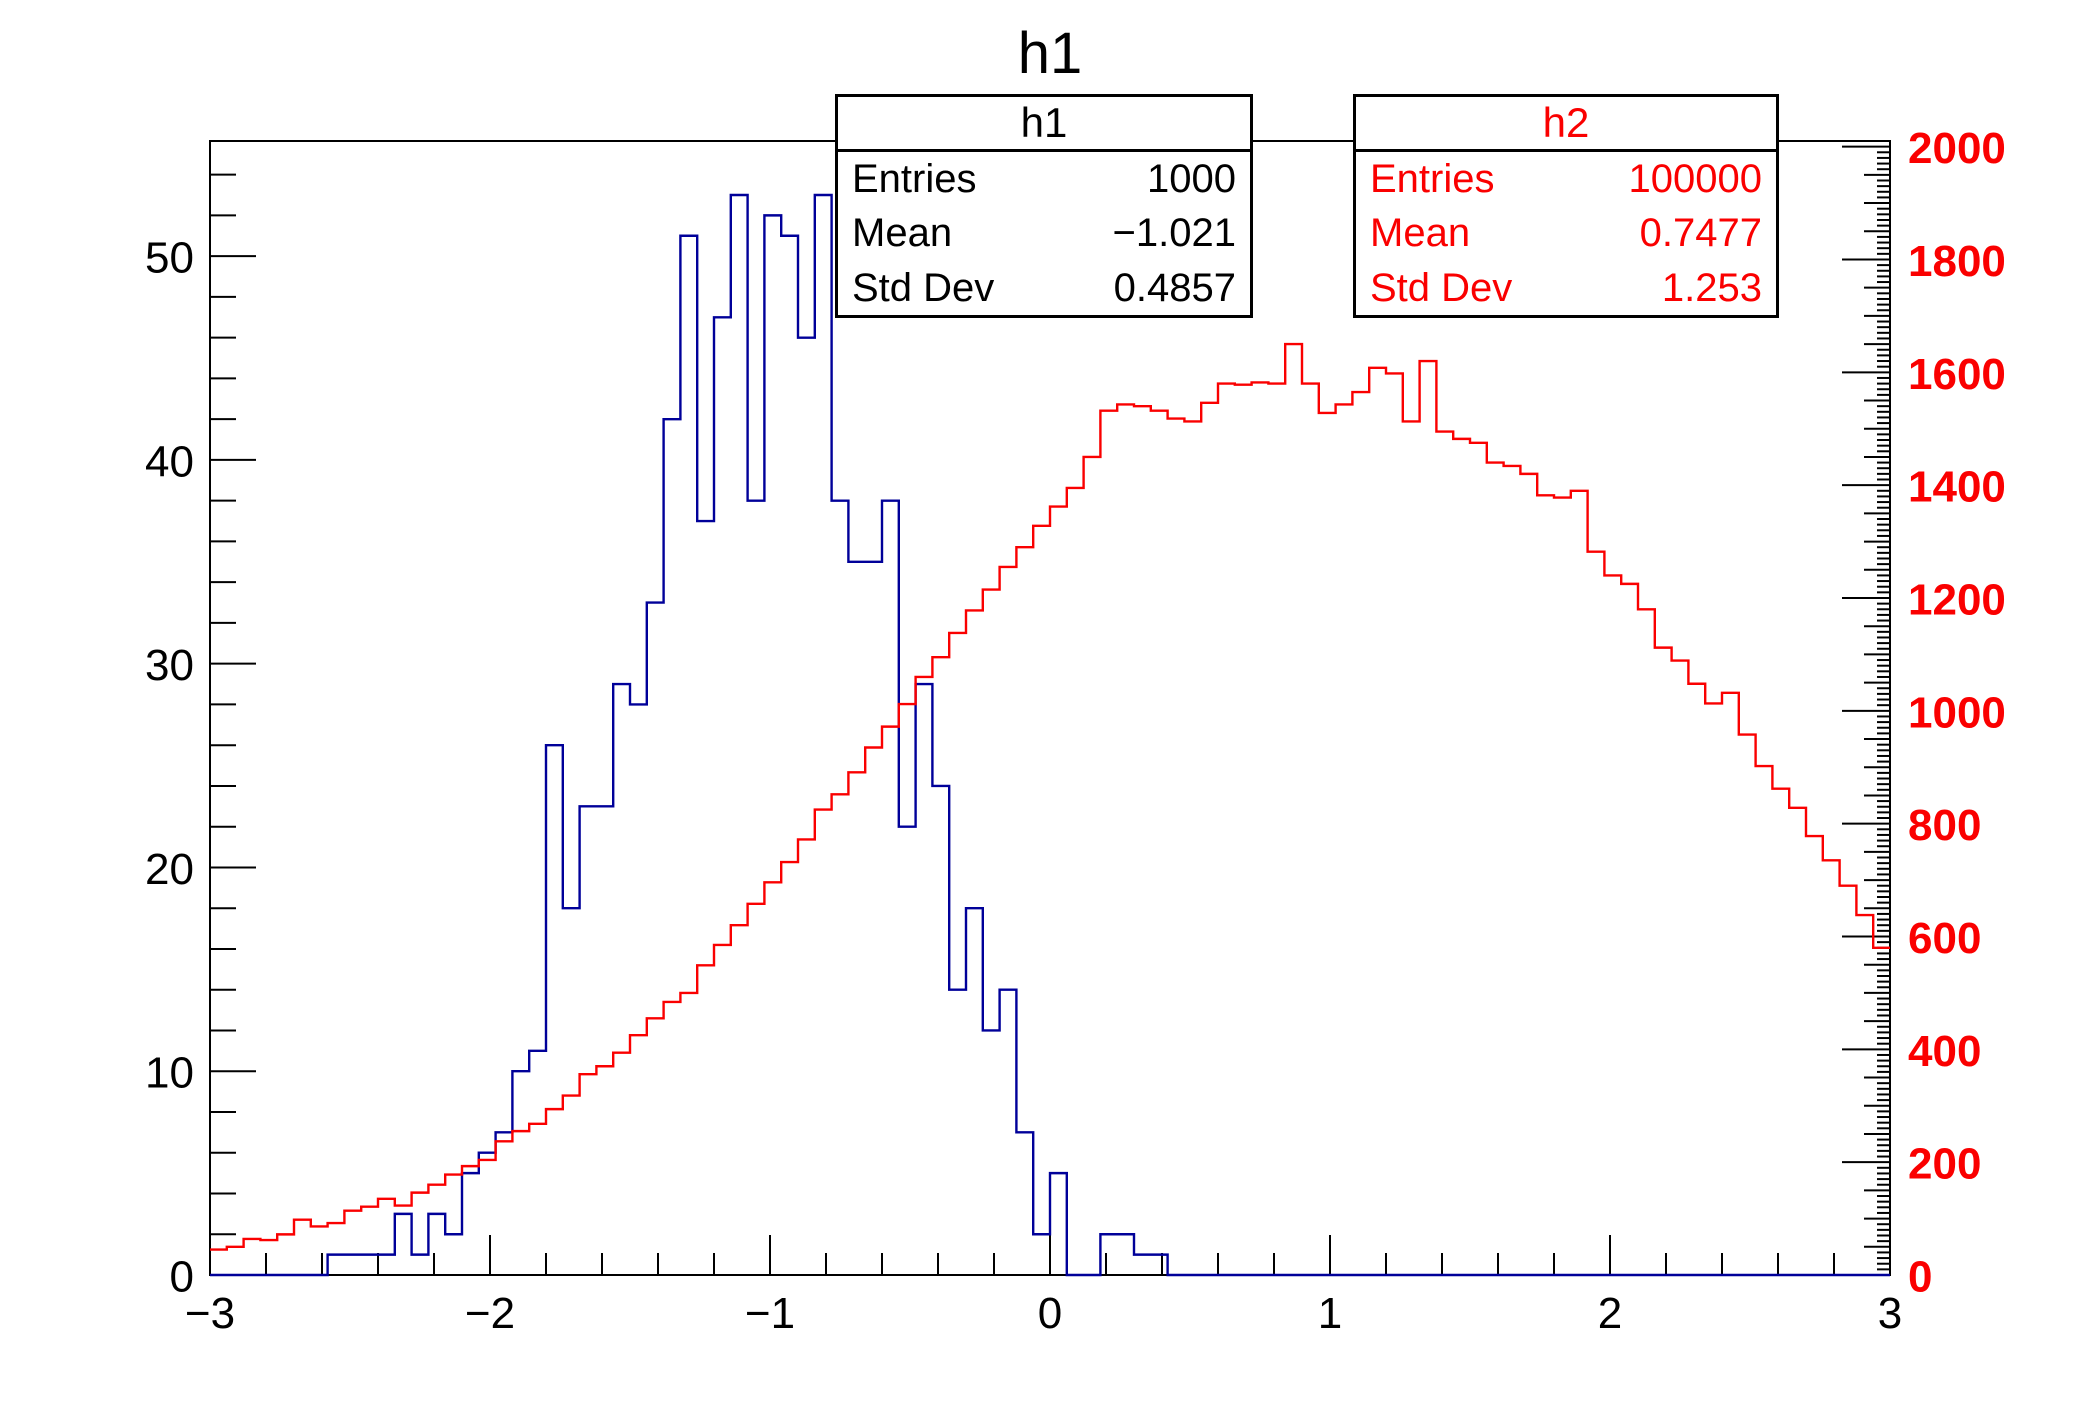 This screenshot has height=1416, width=2088. Describe the element at coordinates (1044, 288) in the screenshot. I see `stat-row-stddev: Std Dev 0.4857` at that location.